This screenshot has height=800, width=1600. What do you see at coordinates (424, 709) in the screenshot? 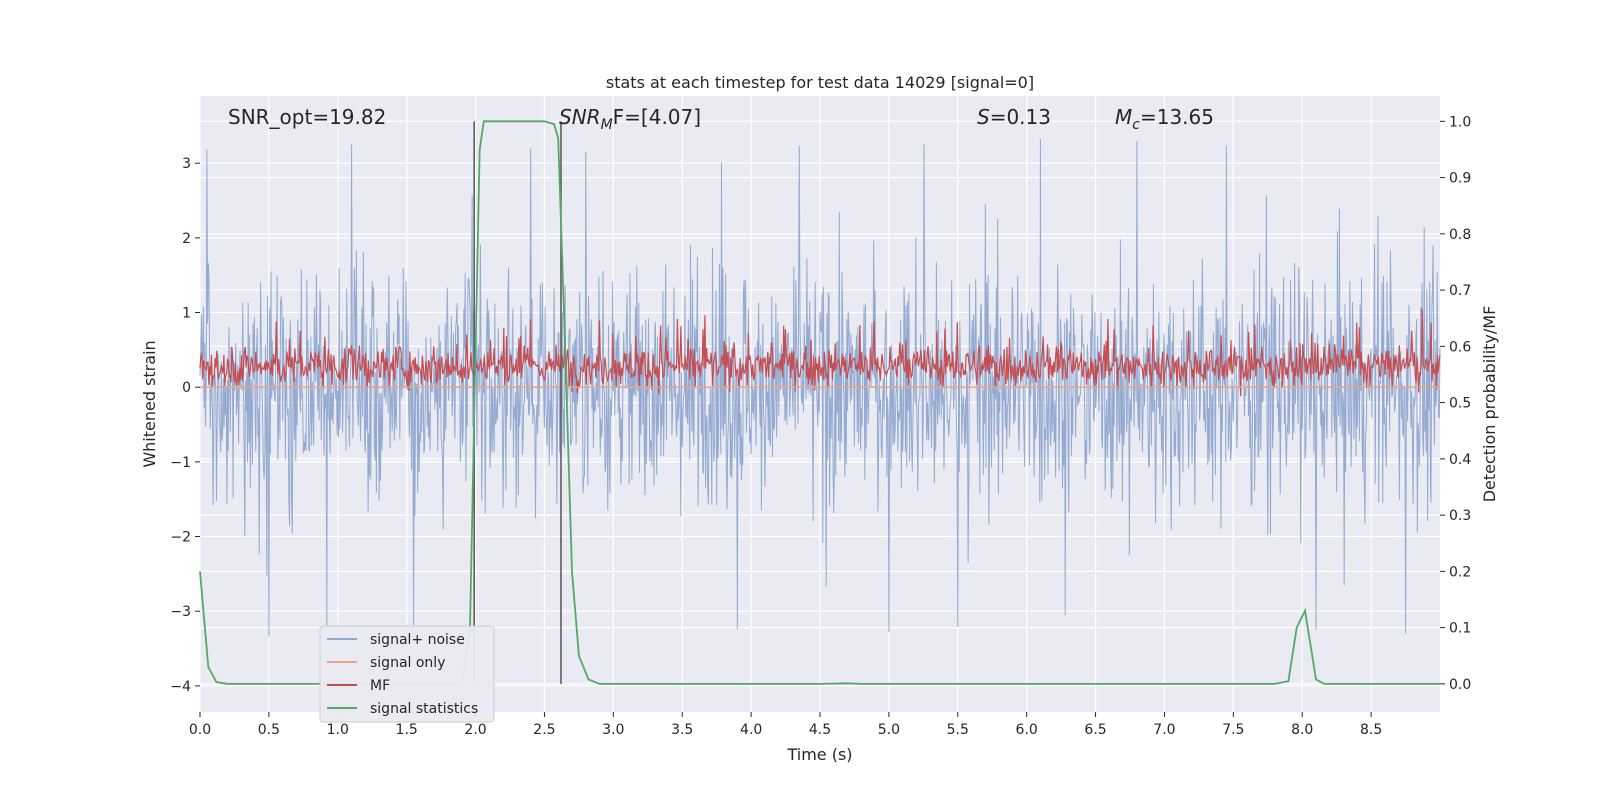
I see `legend-label-signal-statistics: signal statistics` at bounding box center [424, 709].